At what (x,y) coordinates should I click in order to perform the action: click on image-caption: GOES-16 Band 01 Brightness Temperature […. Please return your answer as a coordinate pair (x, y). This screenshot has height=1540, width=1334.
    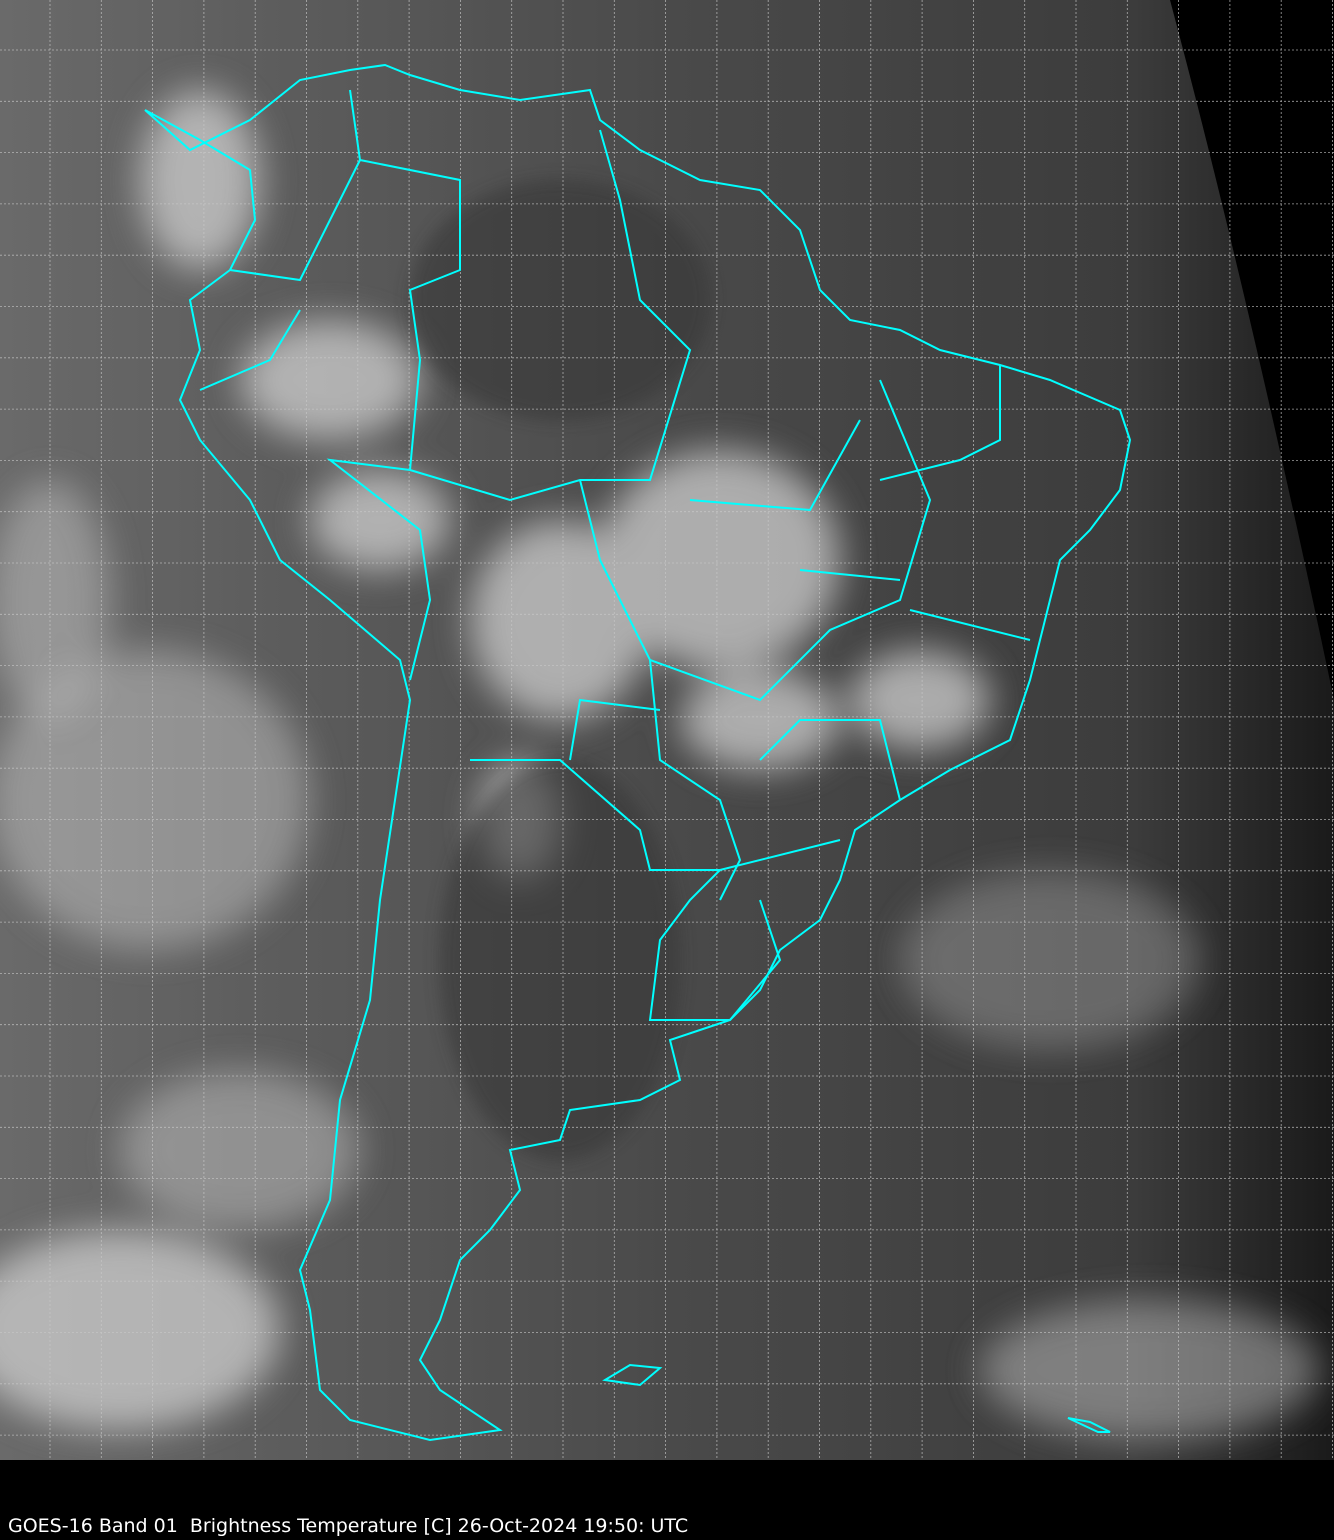
    Looking at the image, I should click on (348, 1526).